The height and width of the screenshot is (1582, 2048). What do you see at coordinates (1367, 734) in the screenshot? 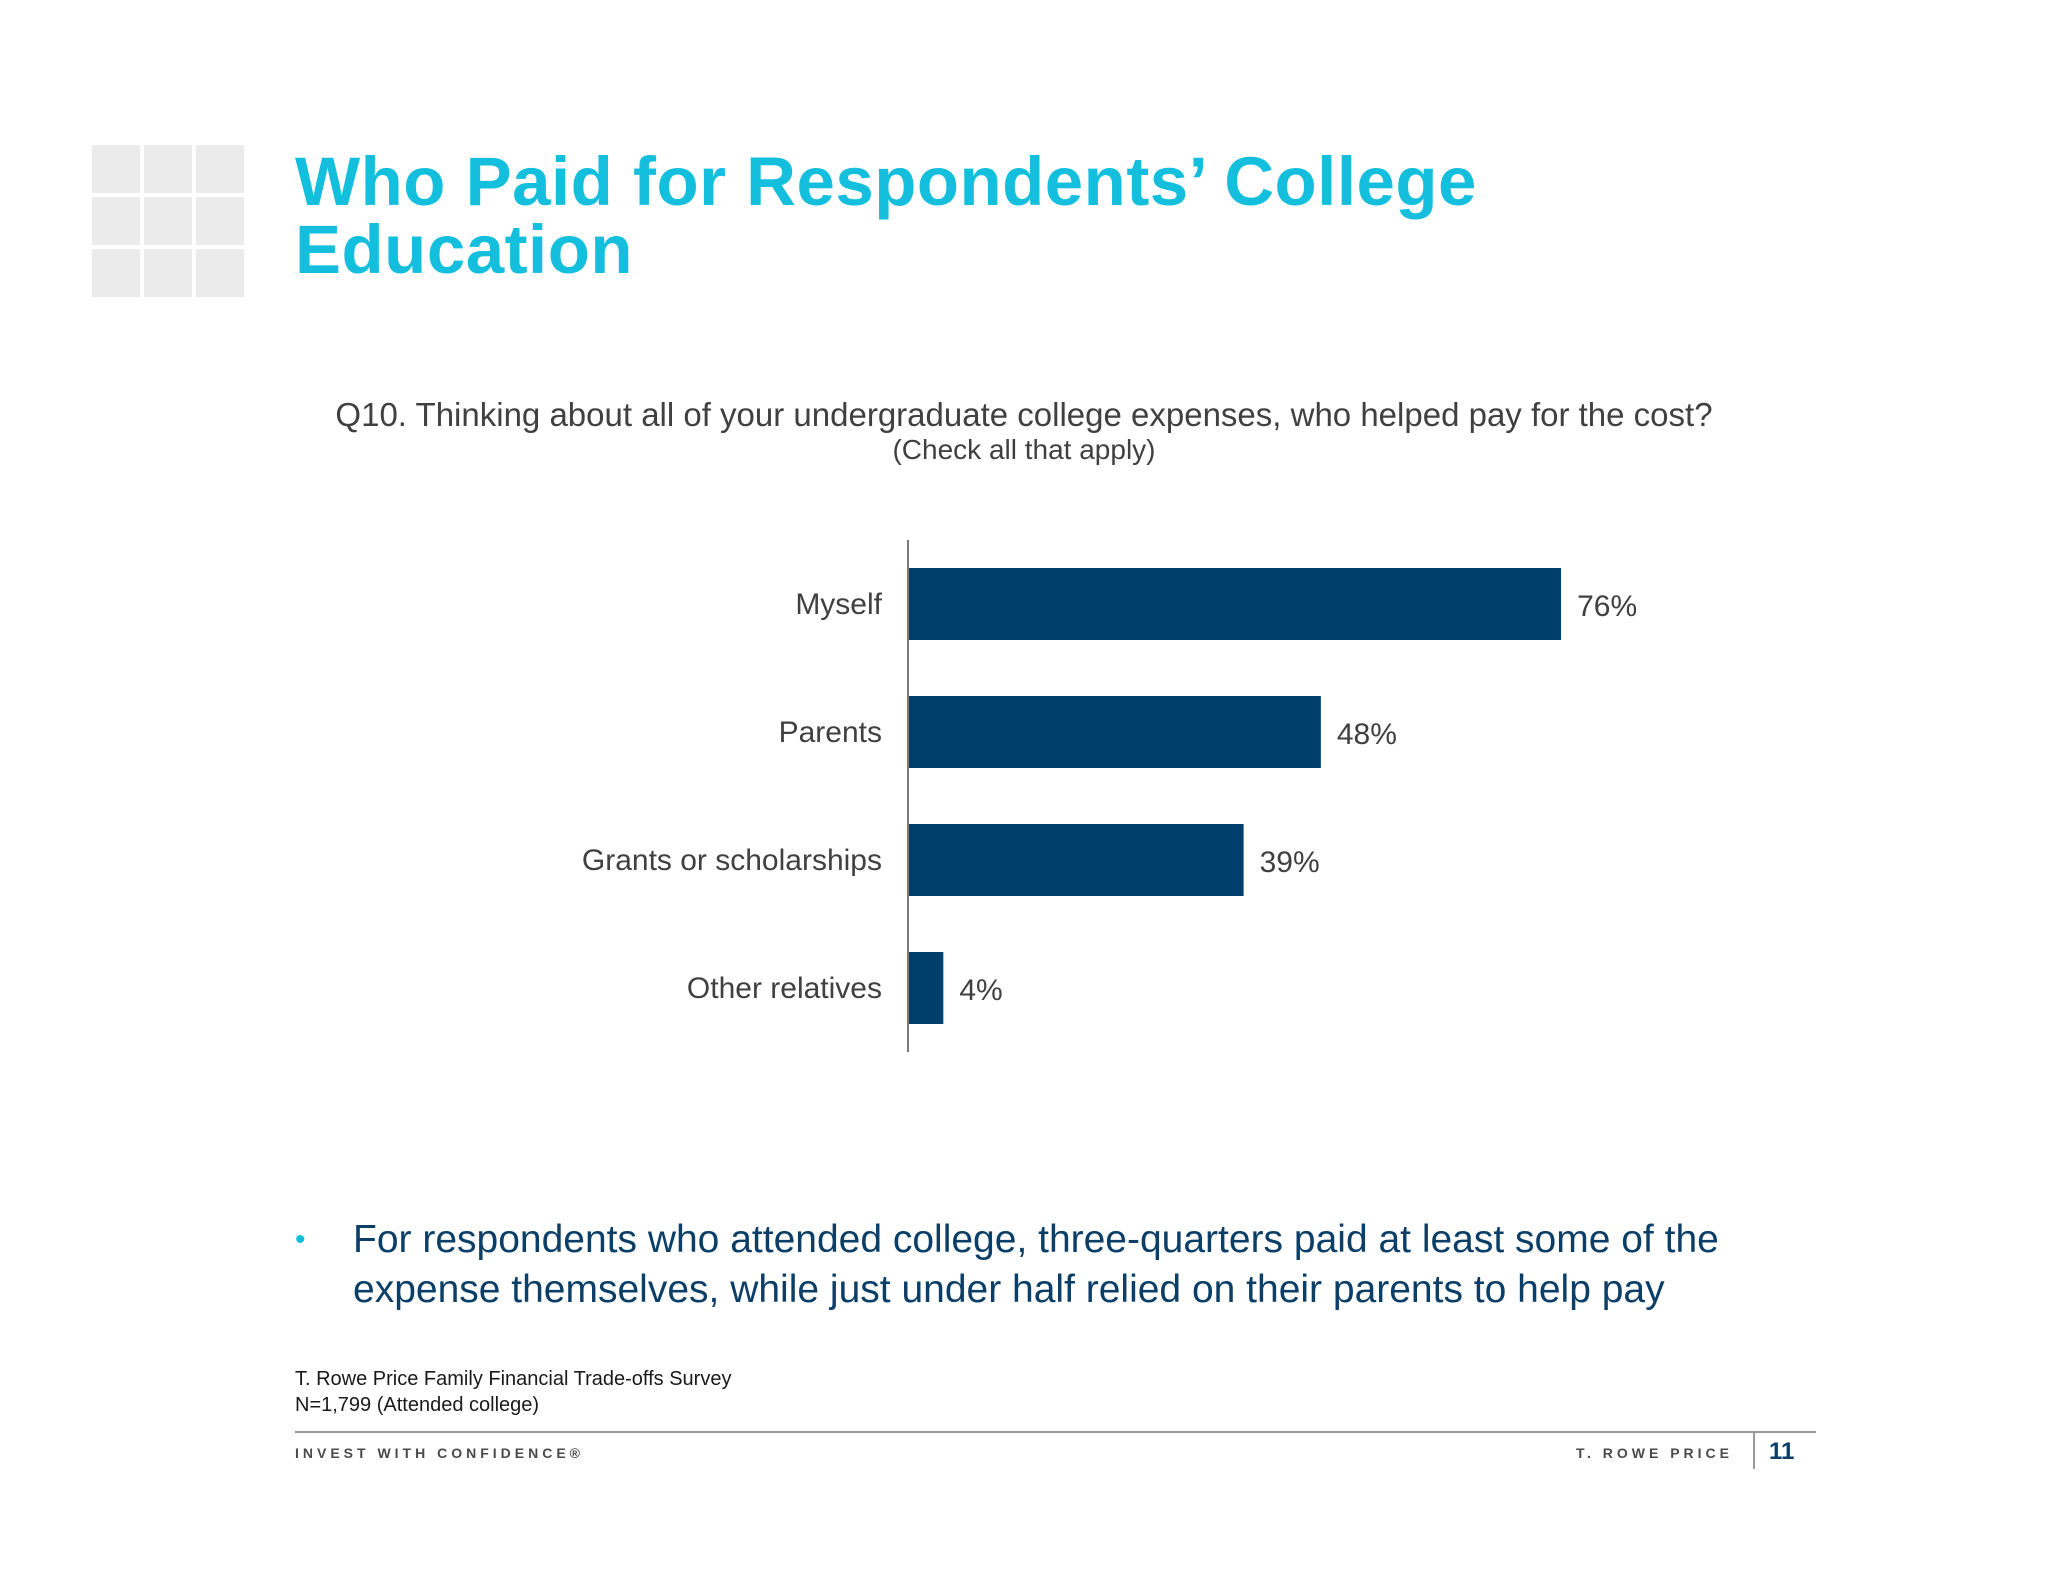
I see `data-label: 48%` at bounding box center [1367, 734].